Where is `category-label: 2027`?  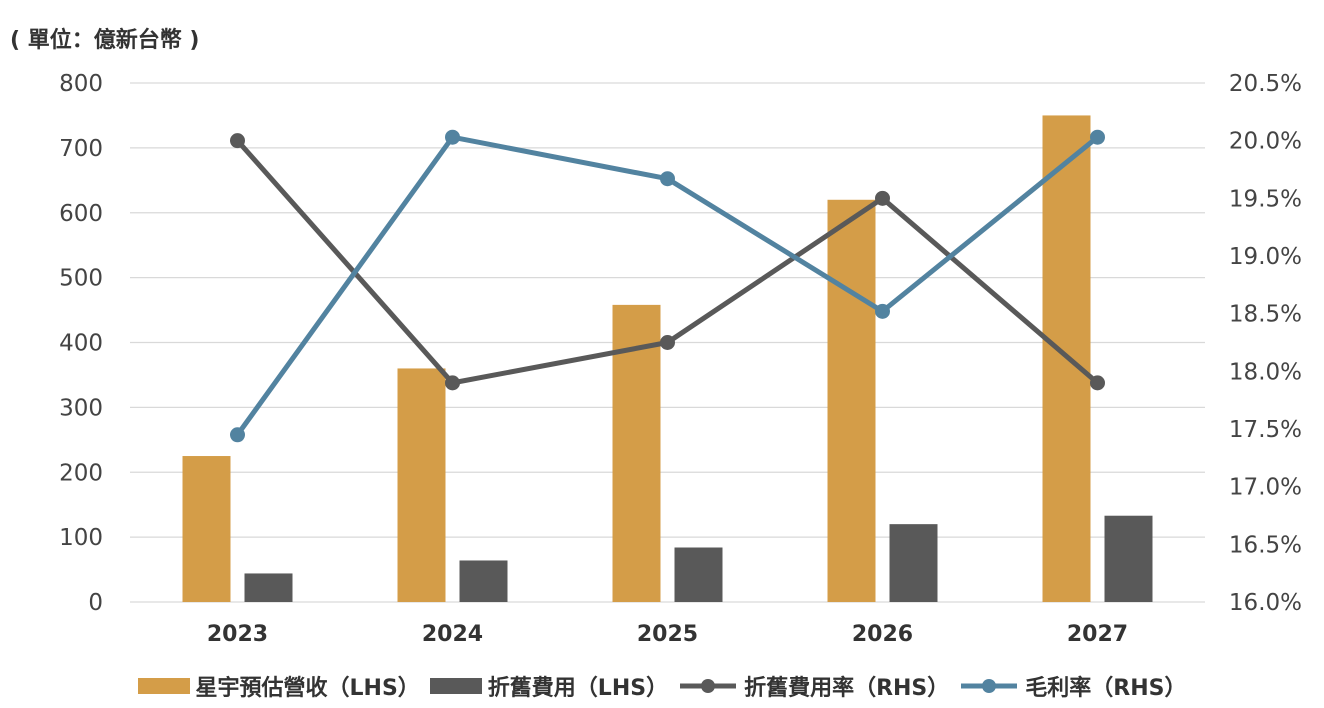 category-label: 2027 is located at coordinates (1097, 634).